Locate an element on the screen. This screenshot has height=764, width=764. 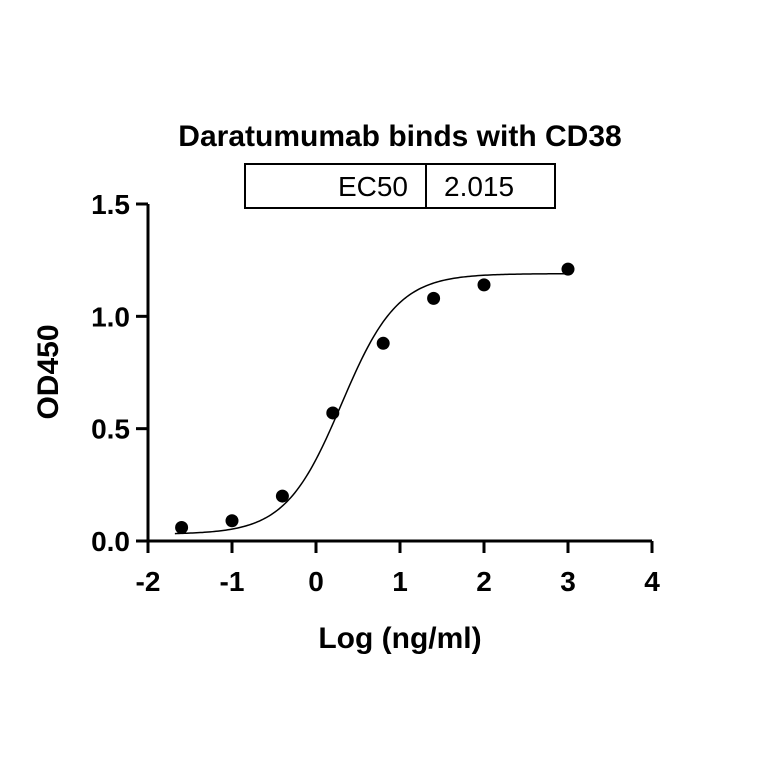
chart-title: Daratumumab binds with CD38 is located at coordinates (399, 136).